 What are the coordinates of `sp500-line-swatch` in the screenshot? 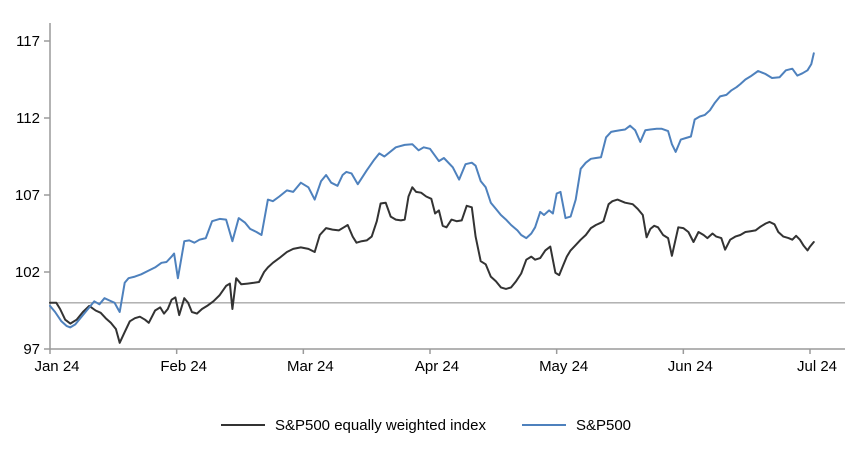 It's located at (543, 425).